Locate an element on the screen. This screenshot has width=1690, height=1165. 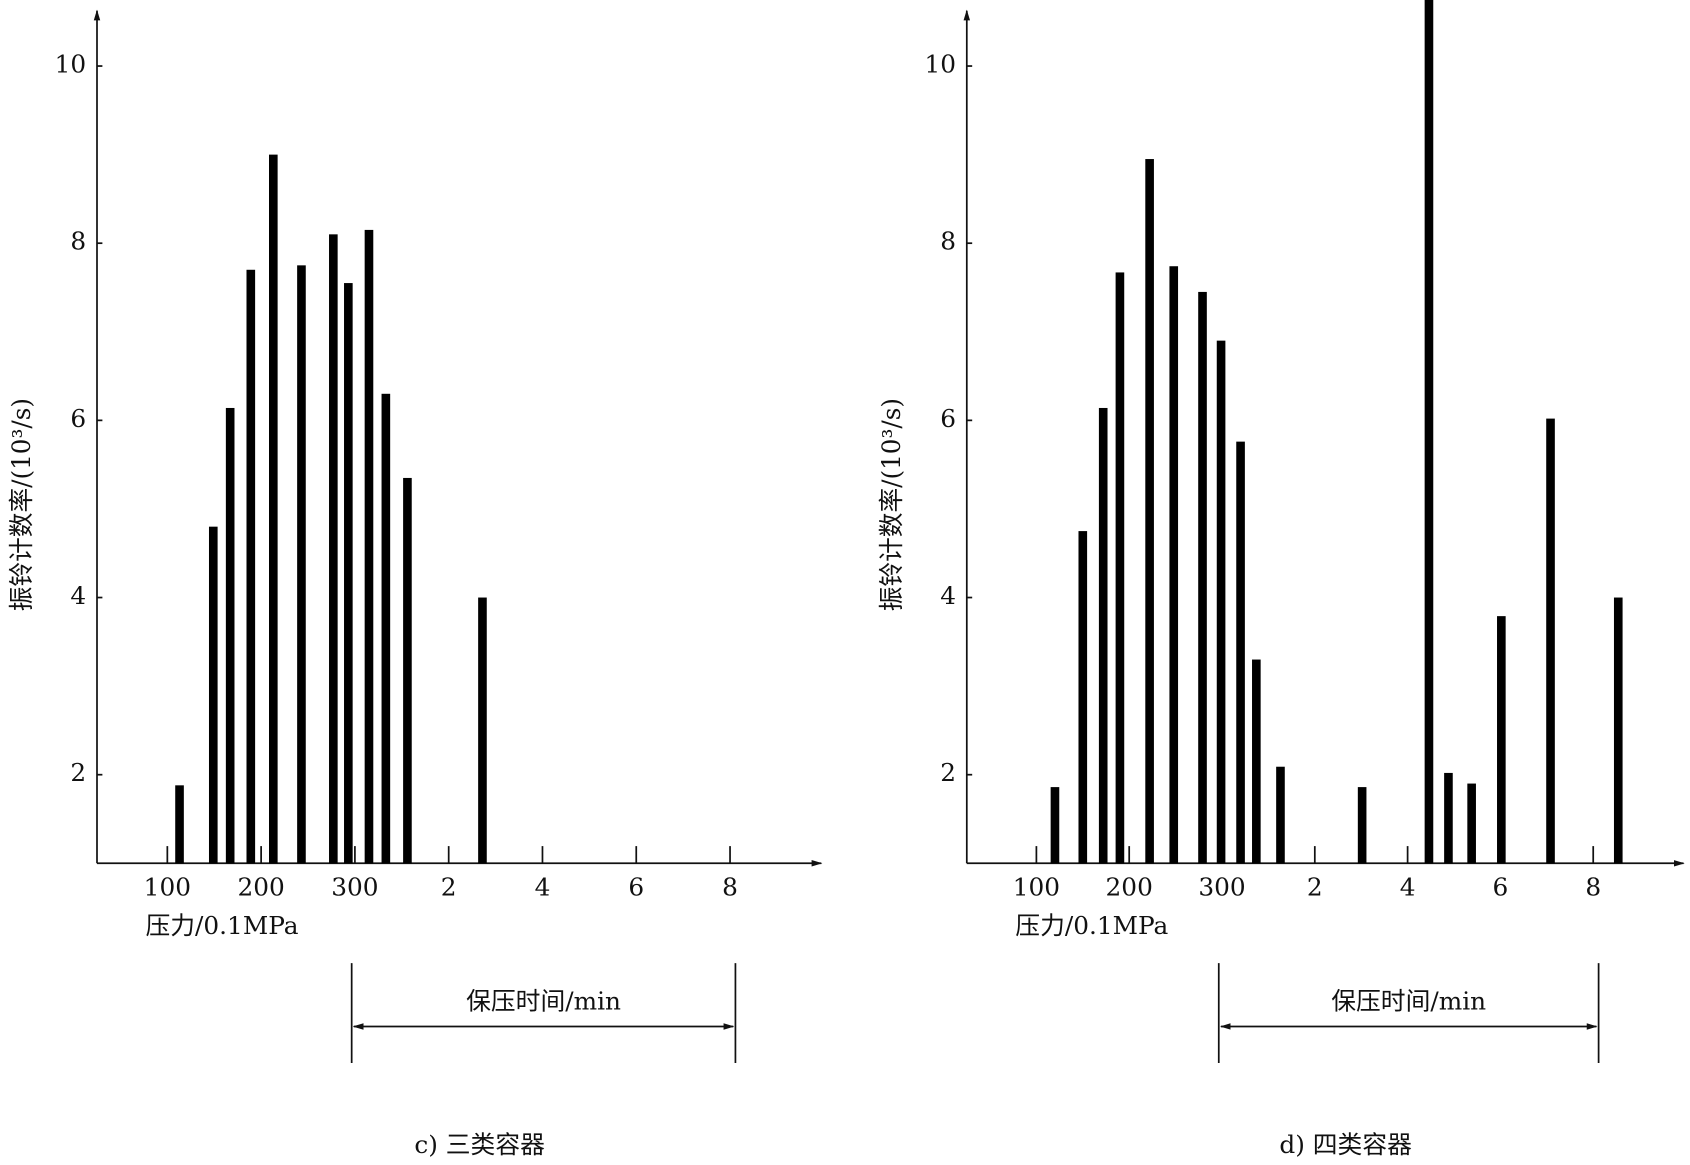
caption: d) 四类容器 is located at coordinates (1345, 1144).